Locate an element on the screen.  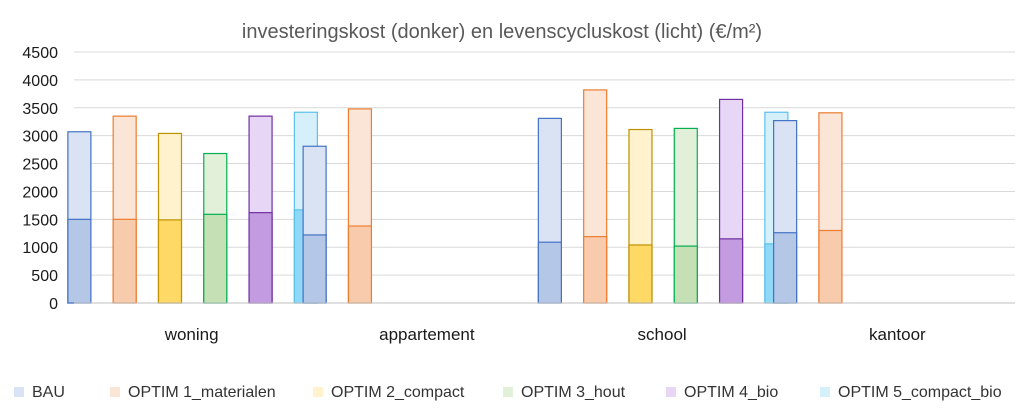
y-tick-label: 4000 is located at coordinates (40, 81).